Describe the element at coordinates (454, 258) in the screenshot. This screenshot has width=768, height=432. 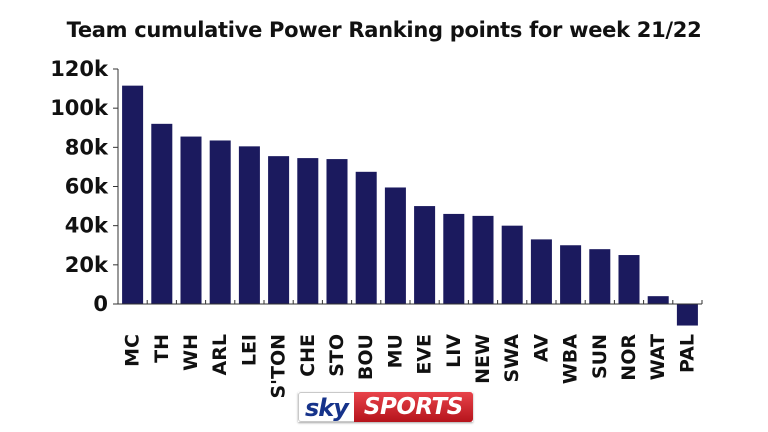
I see `bar-liv` at that location.